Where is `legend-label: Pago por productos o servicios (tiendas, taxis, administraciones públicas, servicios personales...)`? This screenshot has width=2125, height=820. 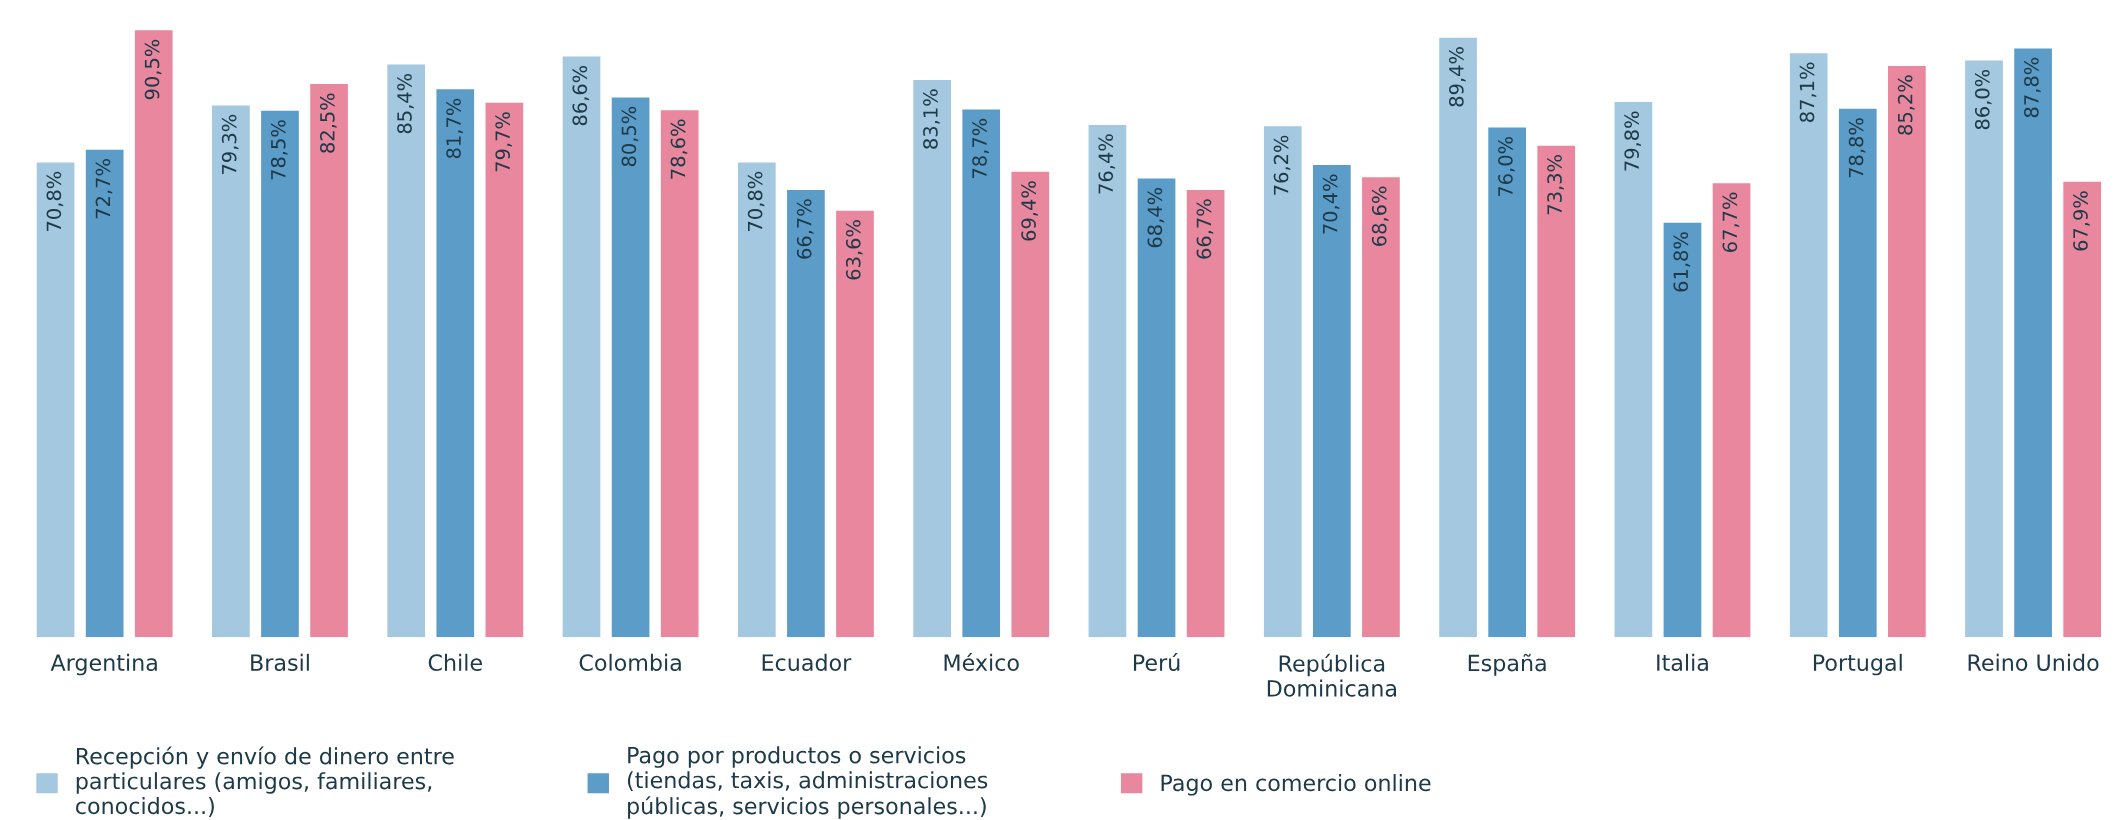
legend-label: Pago por productos o servicios (tiendas, taxis, administraciones públicas, servicios personales...) is located at coordinates (807, 782).